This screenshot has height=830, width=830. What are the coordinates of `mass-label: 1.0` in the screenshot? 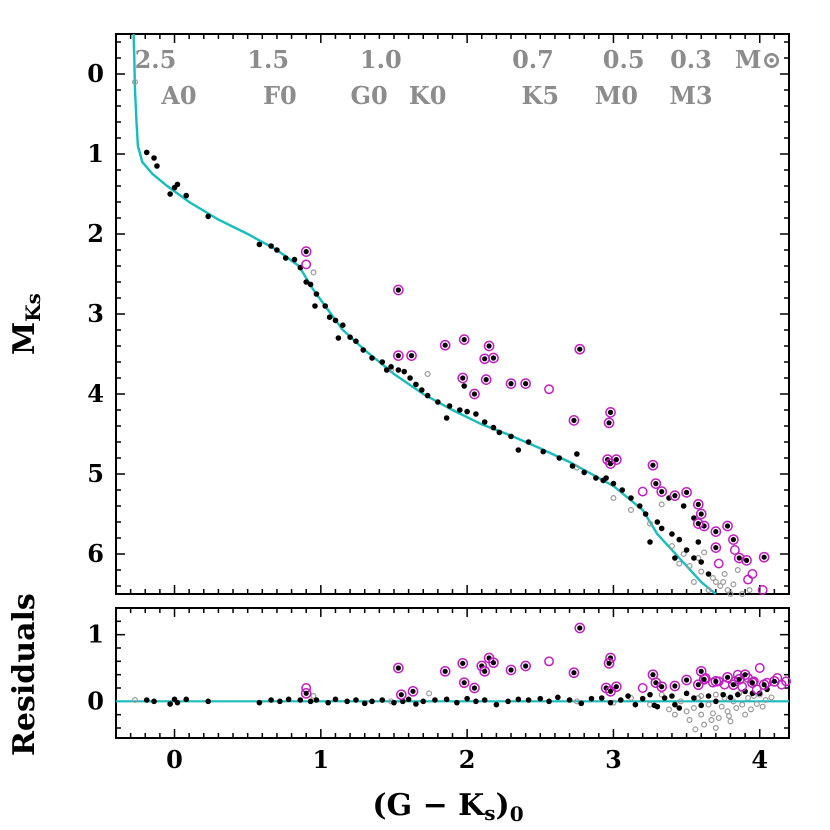 It's located at (381, 59).